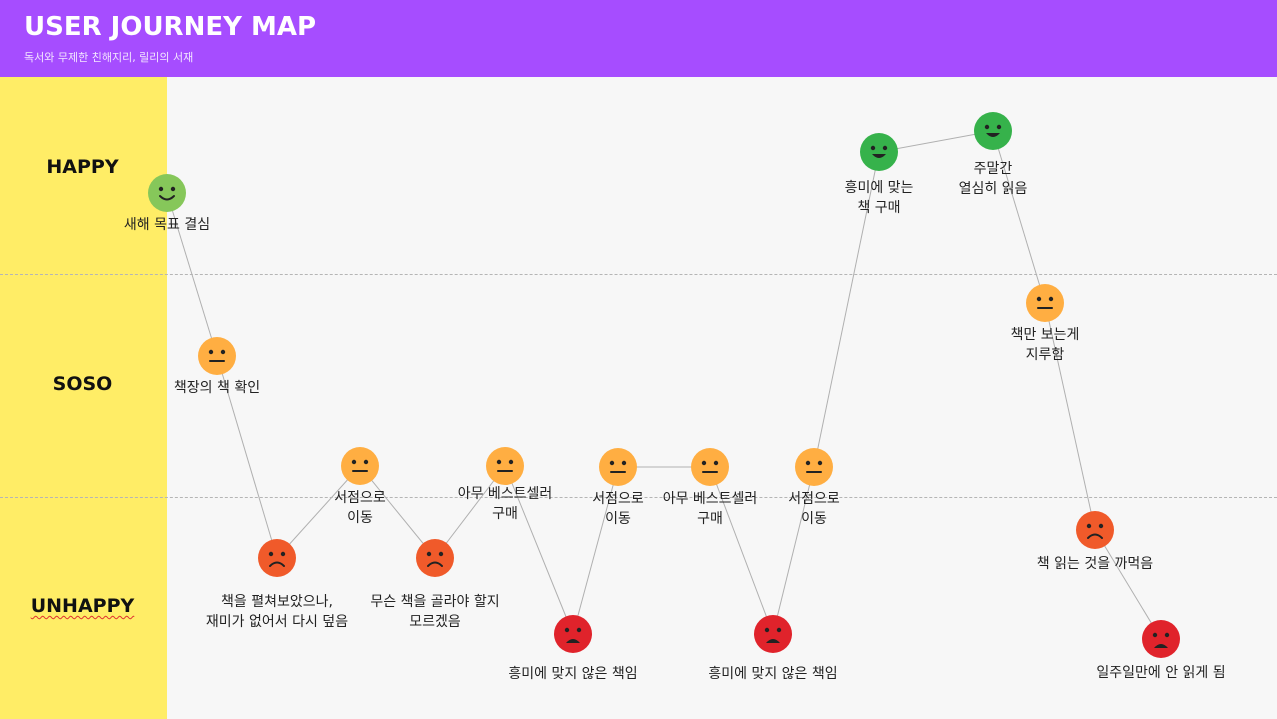 The height and width of the screenshot is (719, 1277). I want to click on step-label: 책 읽는 것을 까먹음, so click(1095, 564).